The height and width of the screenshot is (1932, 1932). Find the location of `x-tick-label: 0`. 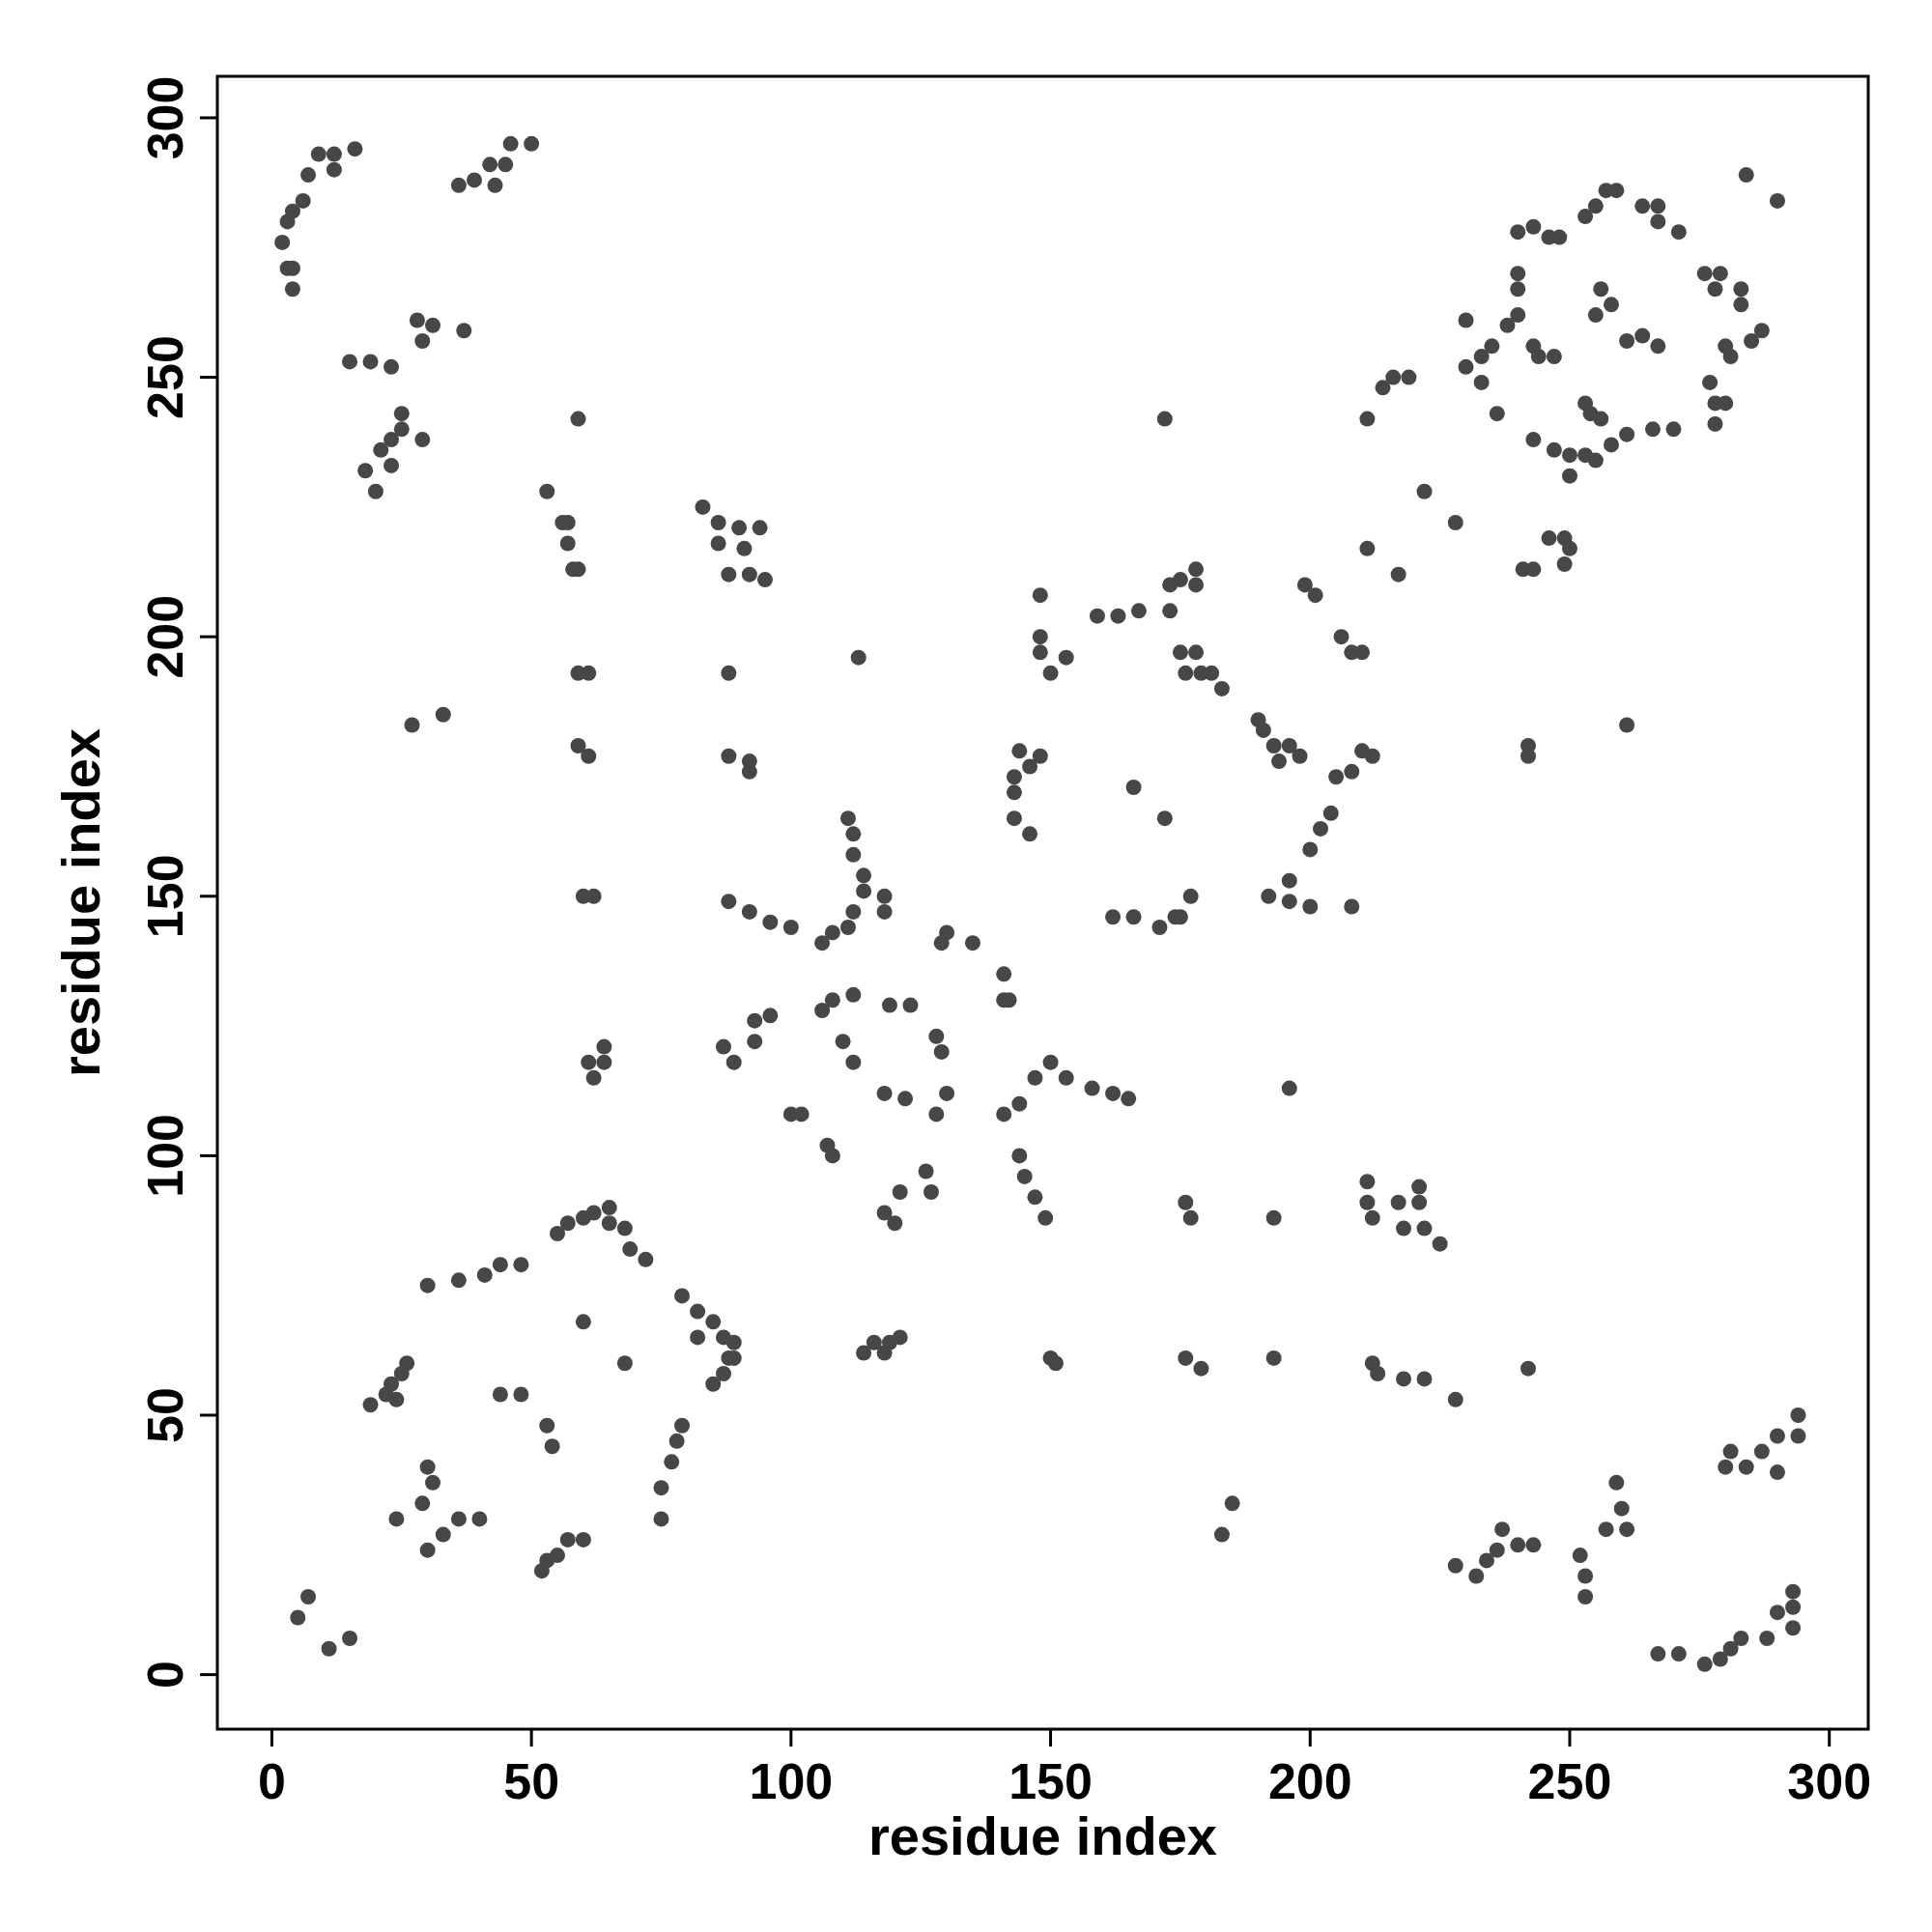

x-tick-label: 0 is located at coordinates (271, 1781).